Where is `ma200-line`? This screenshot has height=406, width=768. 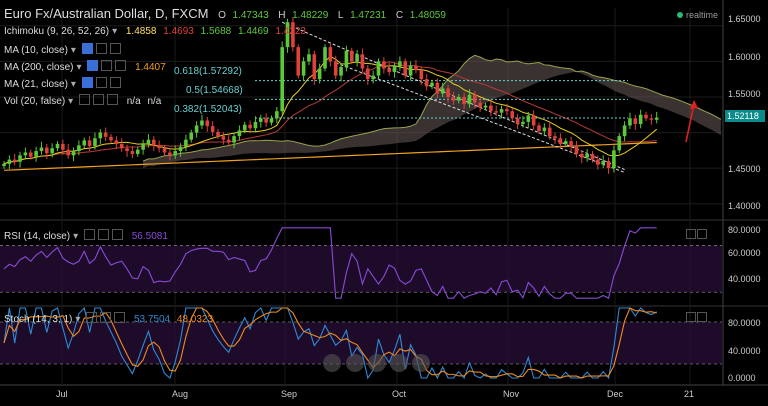 ma200-line is located at coordinates (330, 156).